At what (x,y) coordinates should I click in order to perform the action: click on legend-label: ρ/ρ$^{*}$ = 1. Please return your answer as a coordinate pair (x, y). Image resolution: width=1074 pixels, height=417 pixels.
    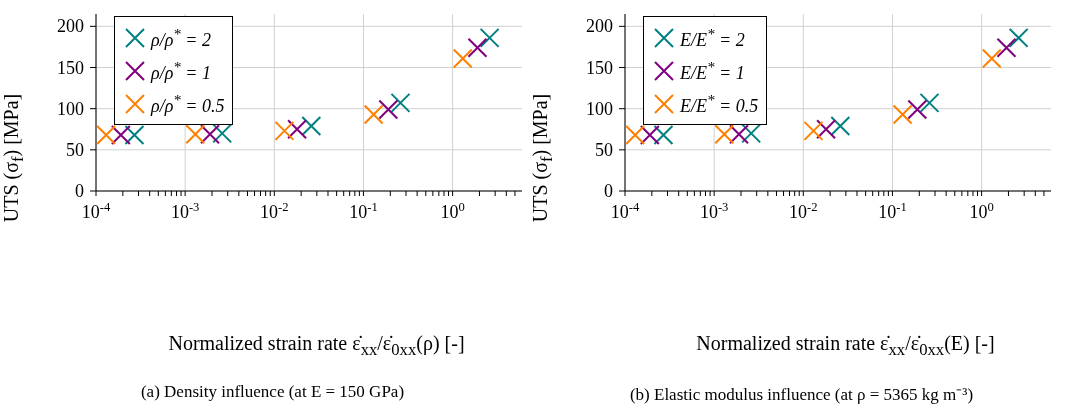
    Looking at the image, I should click on (181, 71).